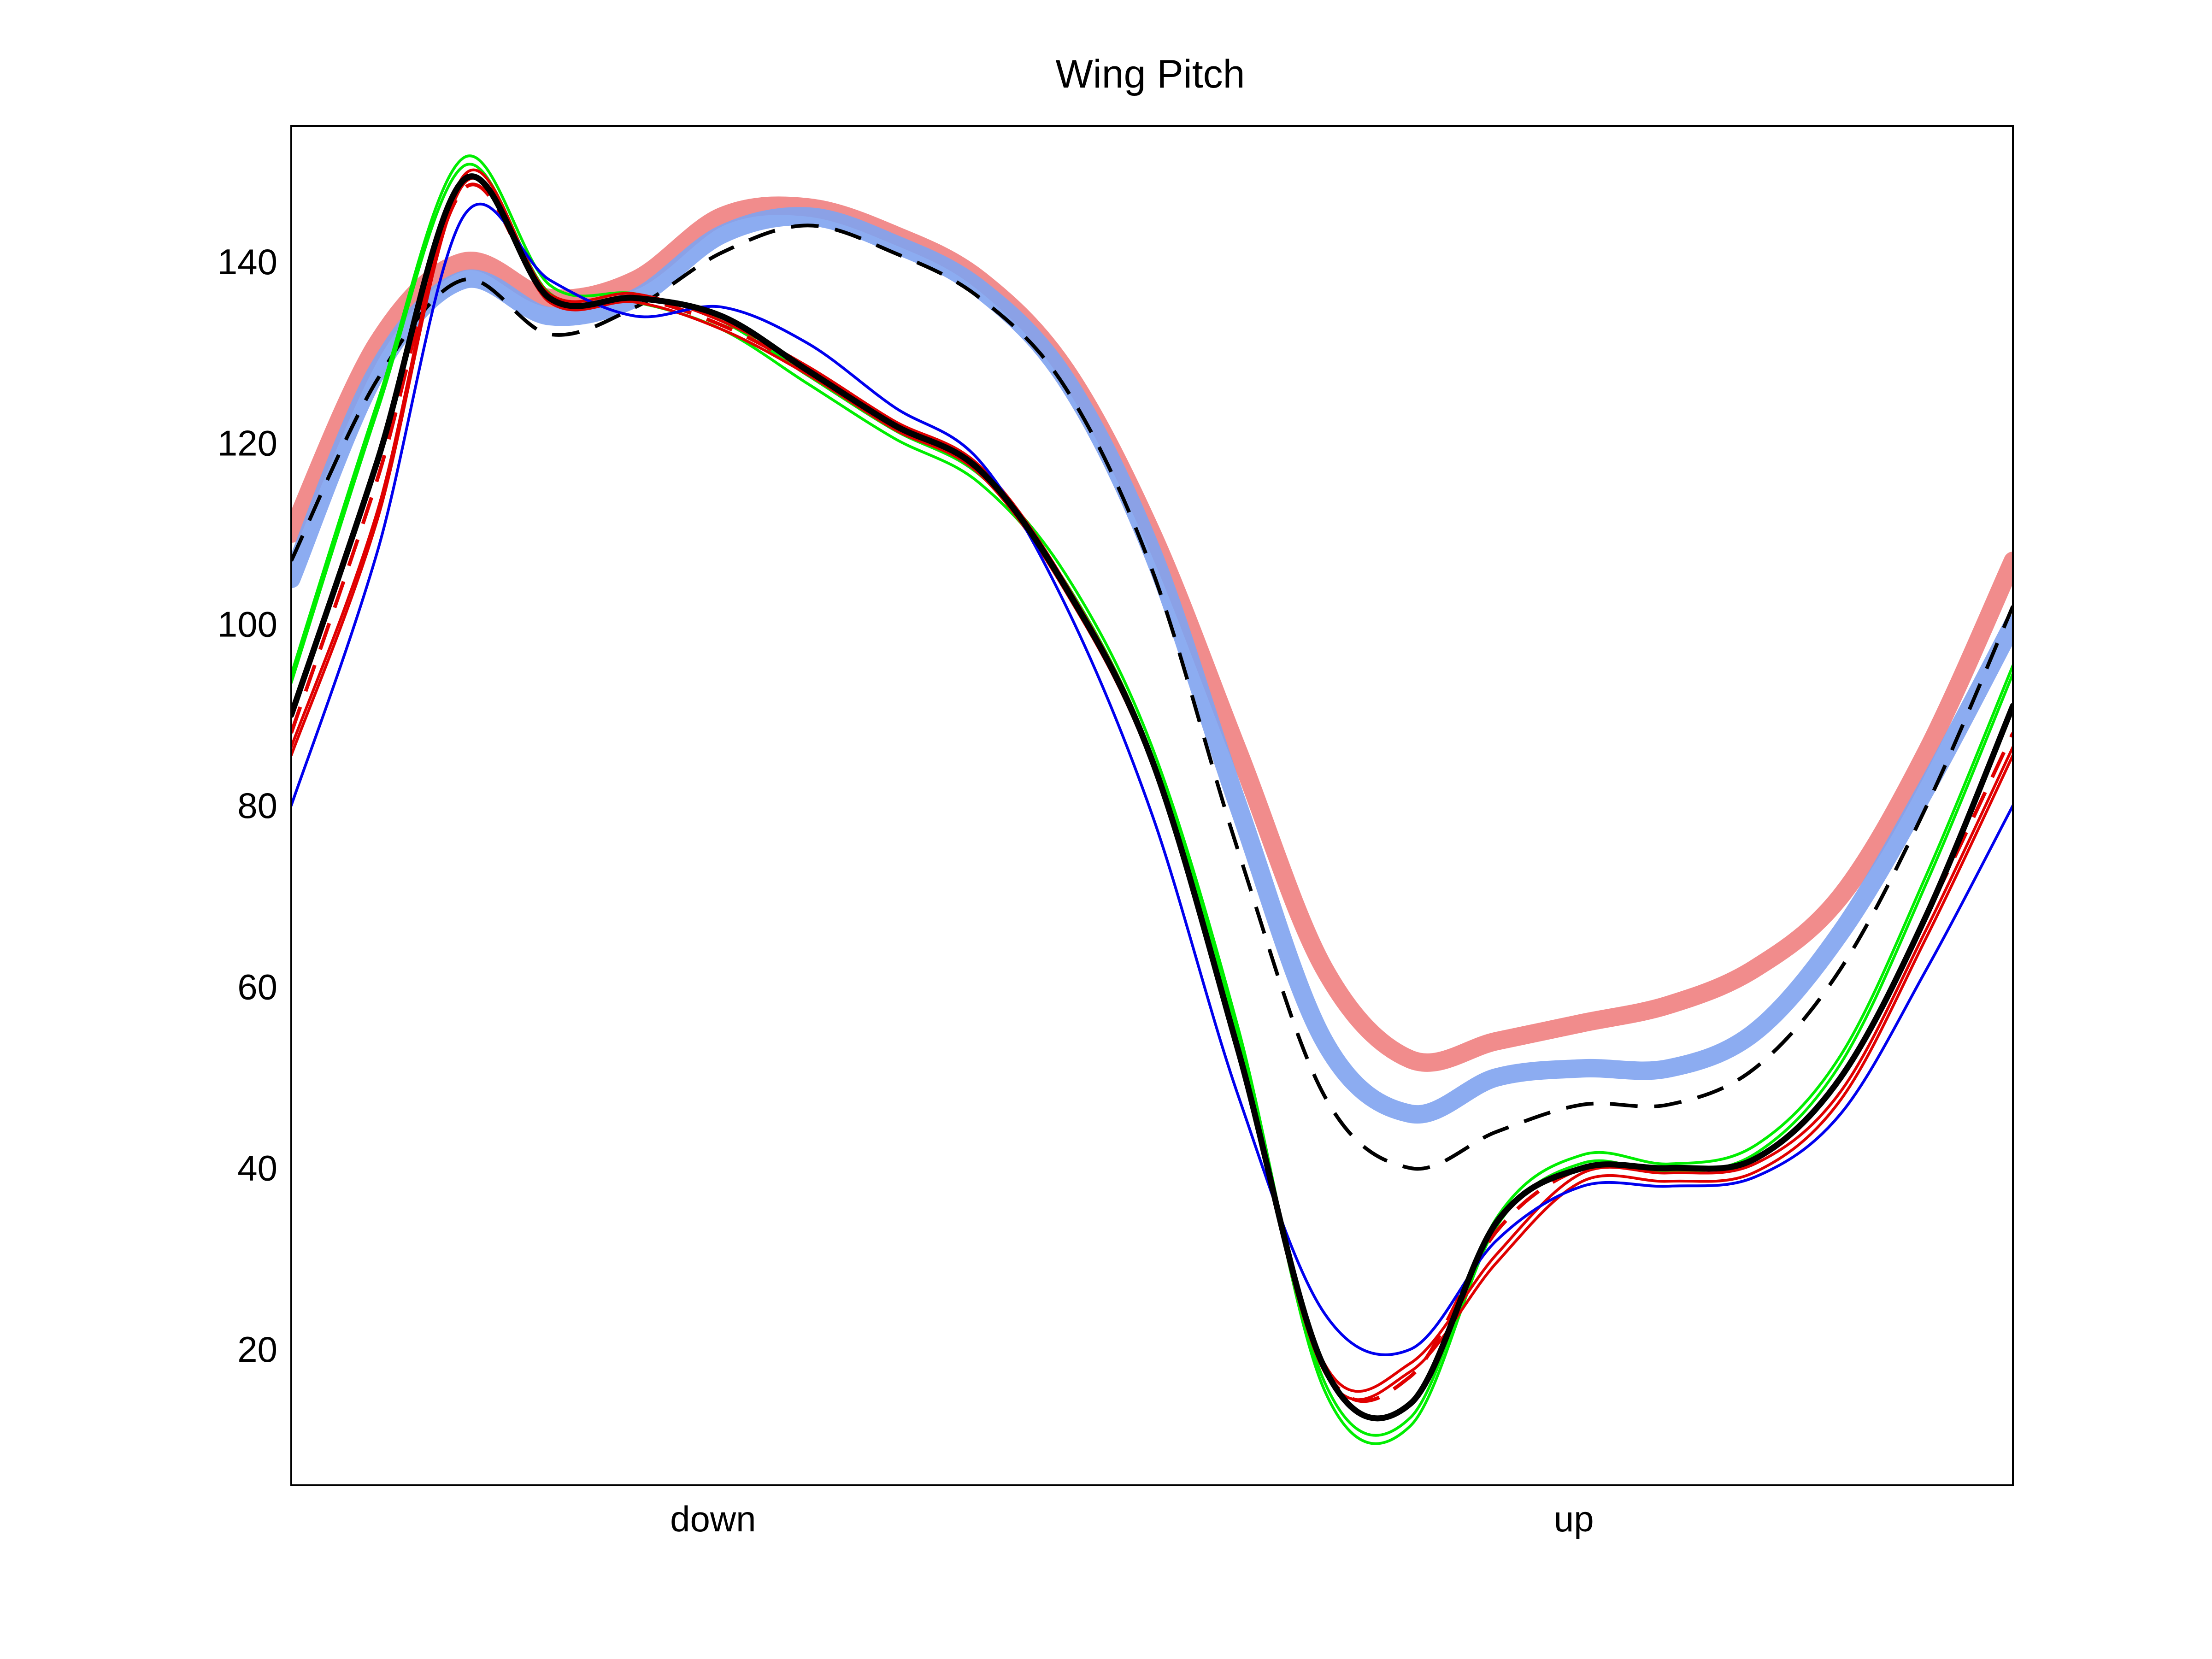  I want to click on x-tick-label-down: down, so click(713, 1519).